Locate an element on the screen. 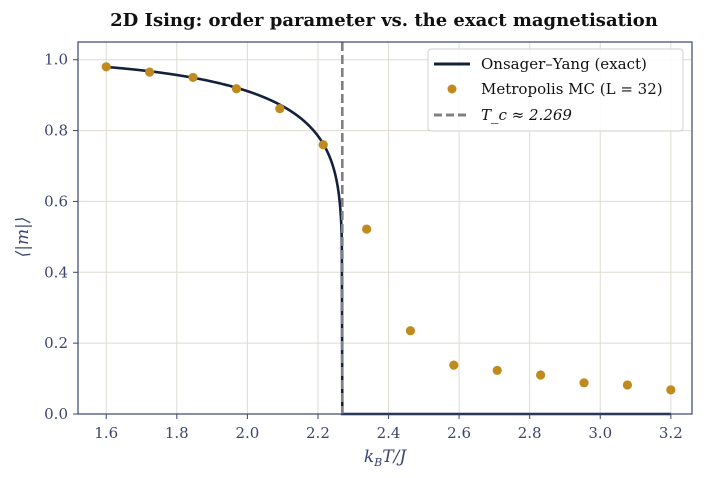 The image size is (715, 478). x-label-rest: T/J is located at coordinates (394, 457).